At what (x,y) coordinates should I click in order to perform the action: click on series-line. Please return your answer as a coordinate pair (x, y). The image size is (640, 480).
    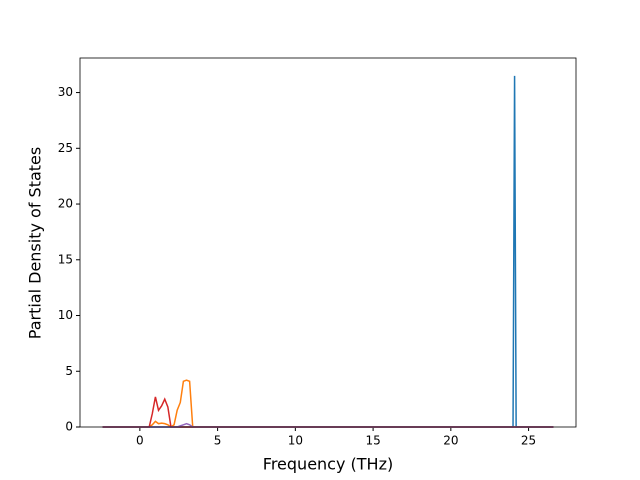
    Looking at the image, I should click on (328, 412).